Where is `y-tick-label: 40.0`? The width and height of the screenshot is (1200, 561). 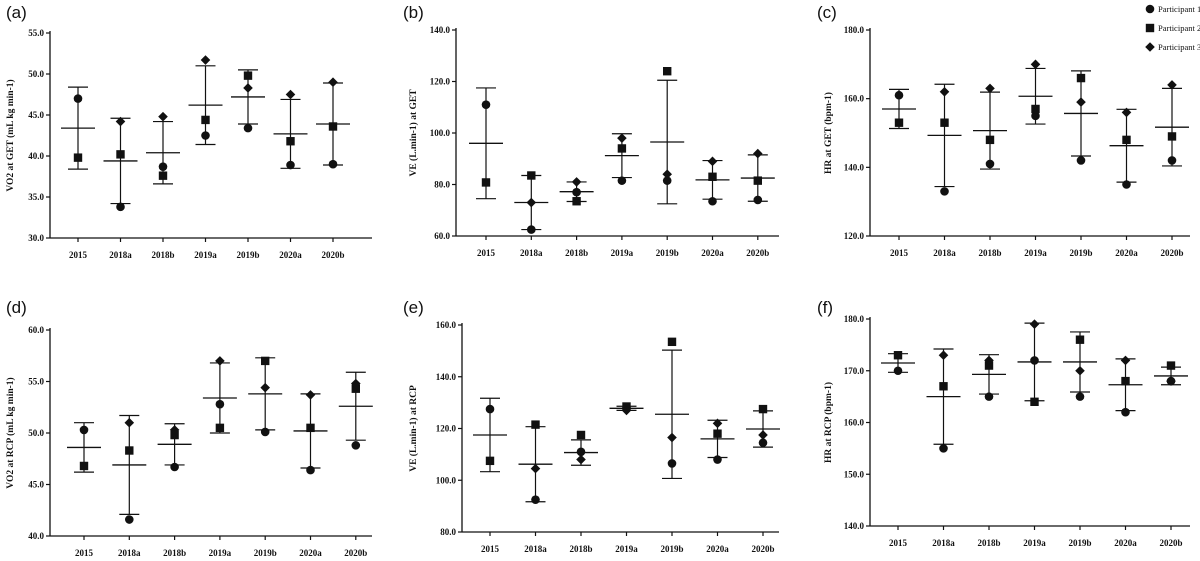
y-tick-label: 40.0 is located at coordinates (36, 536).